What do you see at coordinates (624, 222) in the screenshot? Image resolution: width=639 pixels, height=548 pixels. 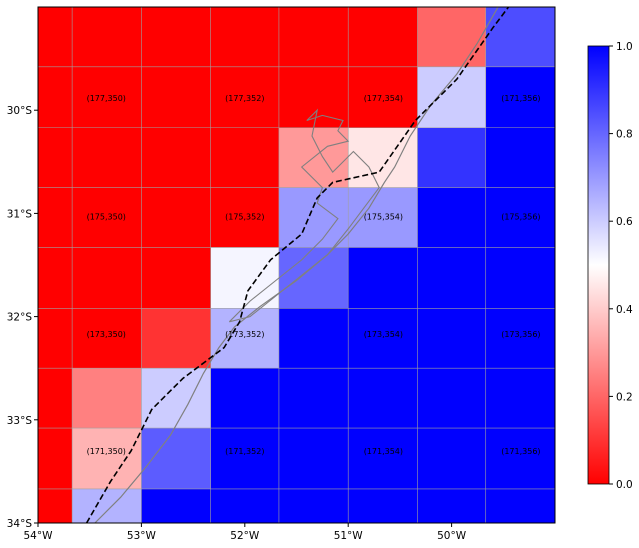 I see `colorbar-tick-label: 0.6` at bounding box center [624, 222].